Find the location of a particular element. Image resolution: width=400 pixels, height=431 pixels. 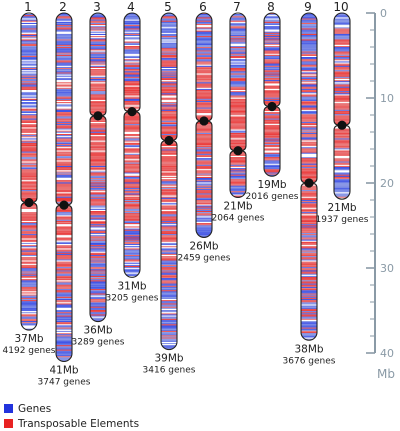

chromosome-8-density is located at coordinates (272, 95).